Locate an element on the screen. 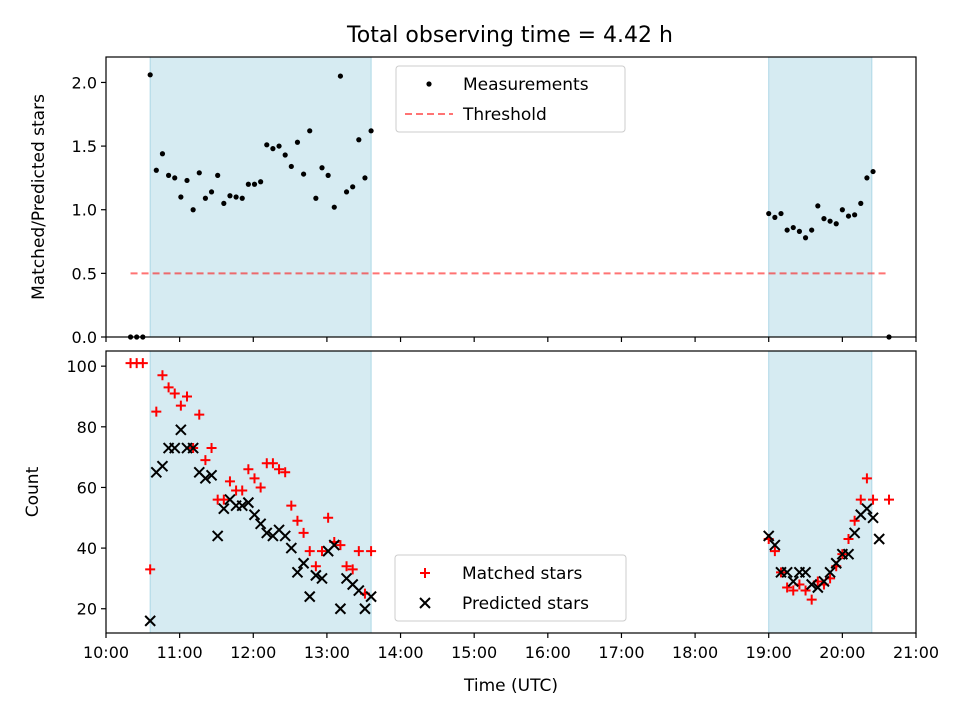  y-tick-label: 40 is located at coordinates (87, 548).